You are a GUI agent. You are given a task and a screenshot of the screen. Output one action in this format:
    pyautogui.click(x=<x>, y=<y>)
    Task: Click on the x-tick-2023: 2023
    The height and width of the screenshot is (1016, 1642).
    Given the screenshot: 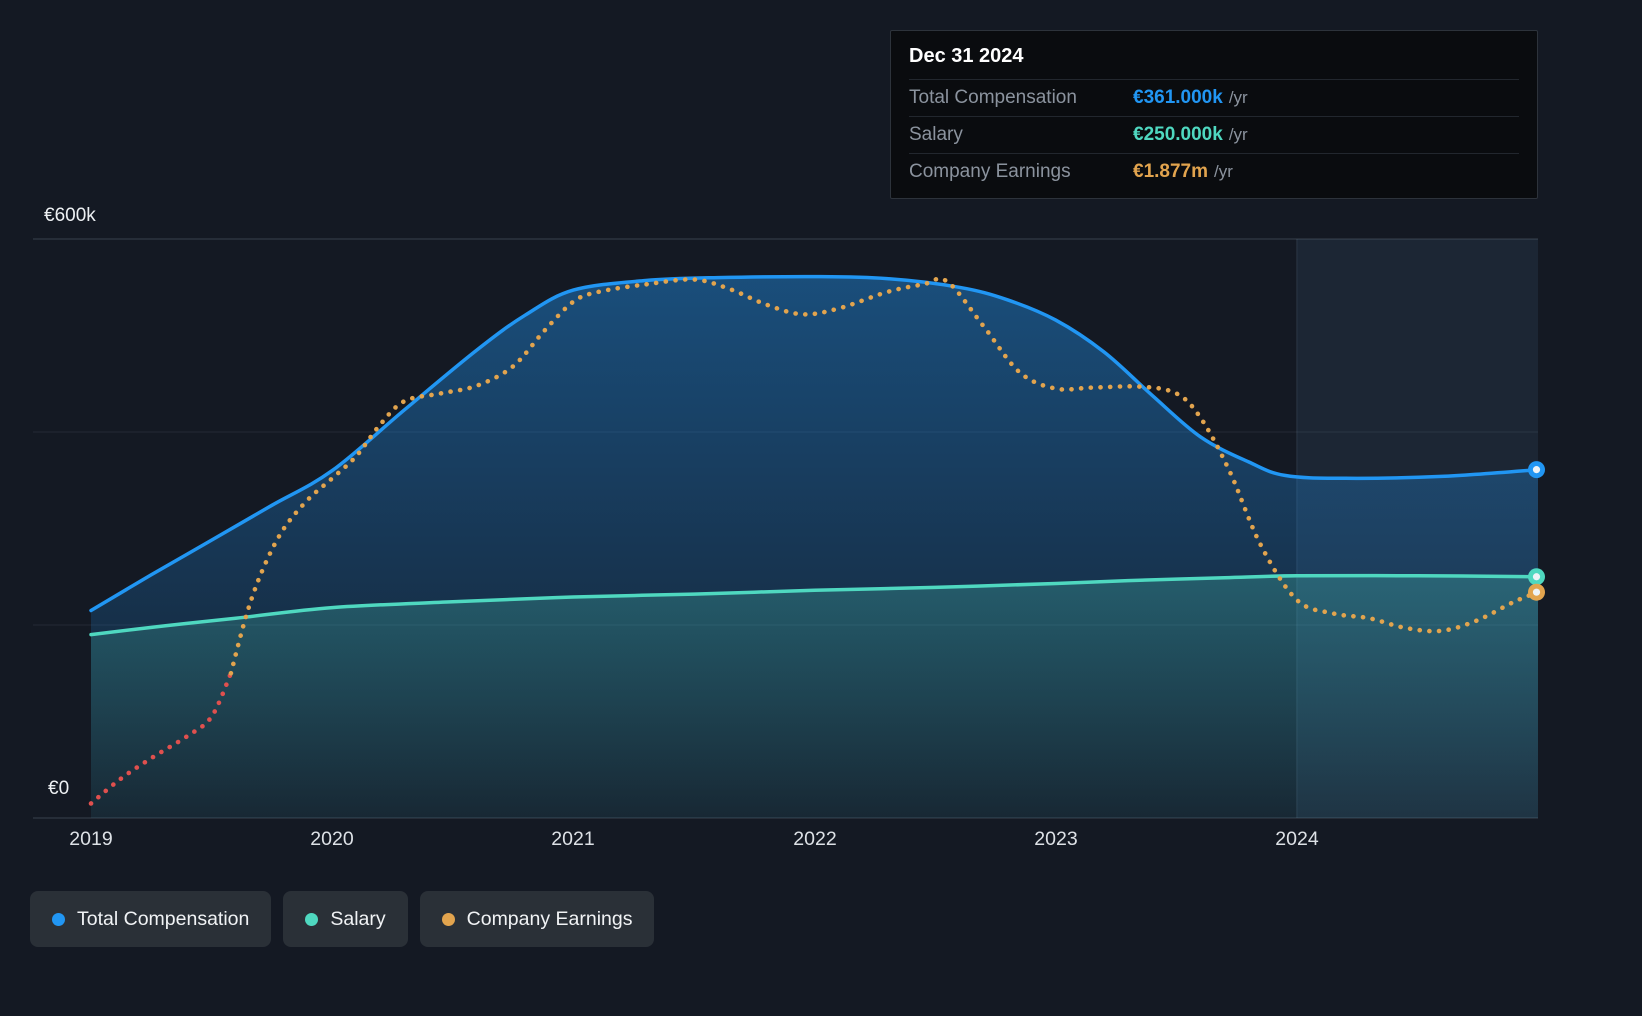 What is the action you would take?
    pyautogui.click(x=1056, y=839)
    